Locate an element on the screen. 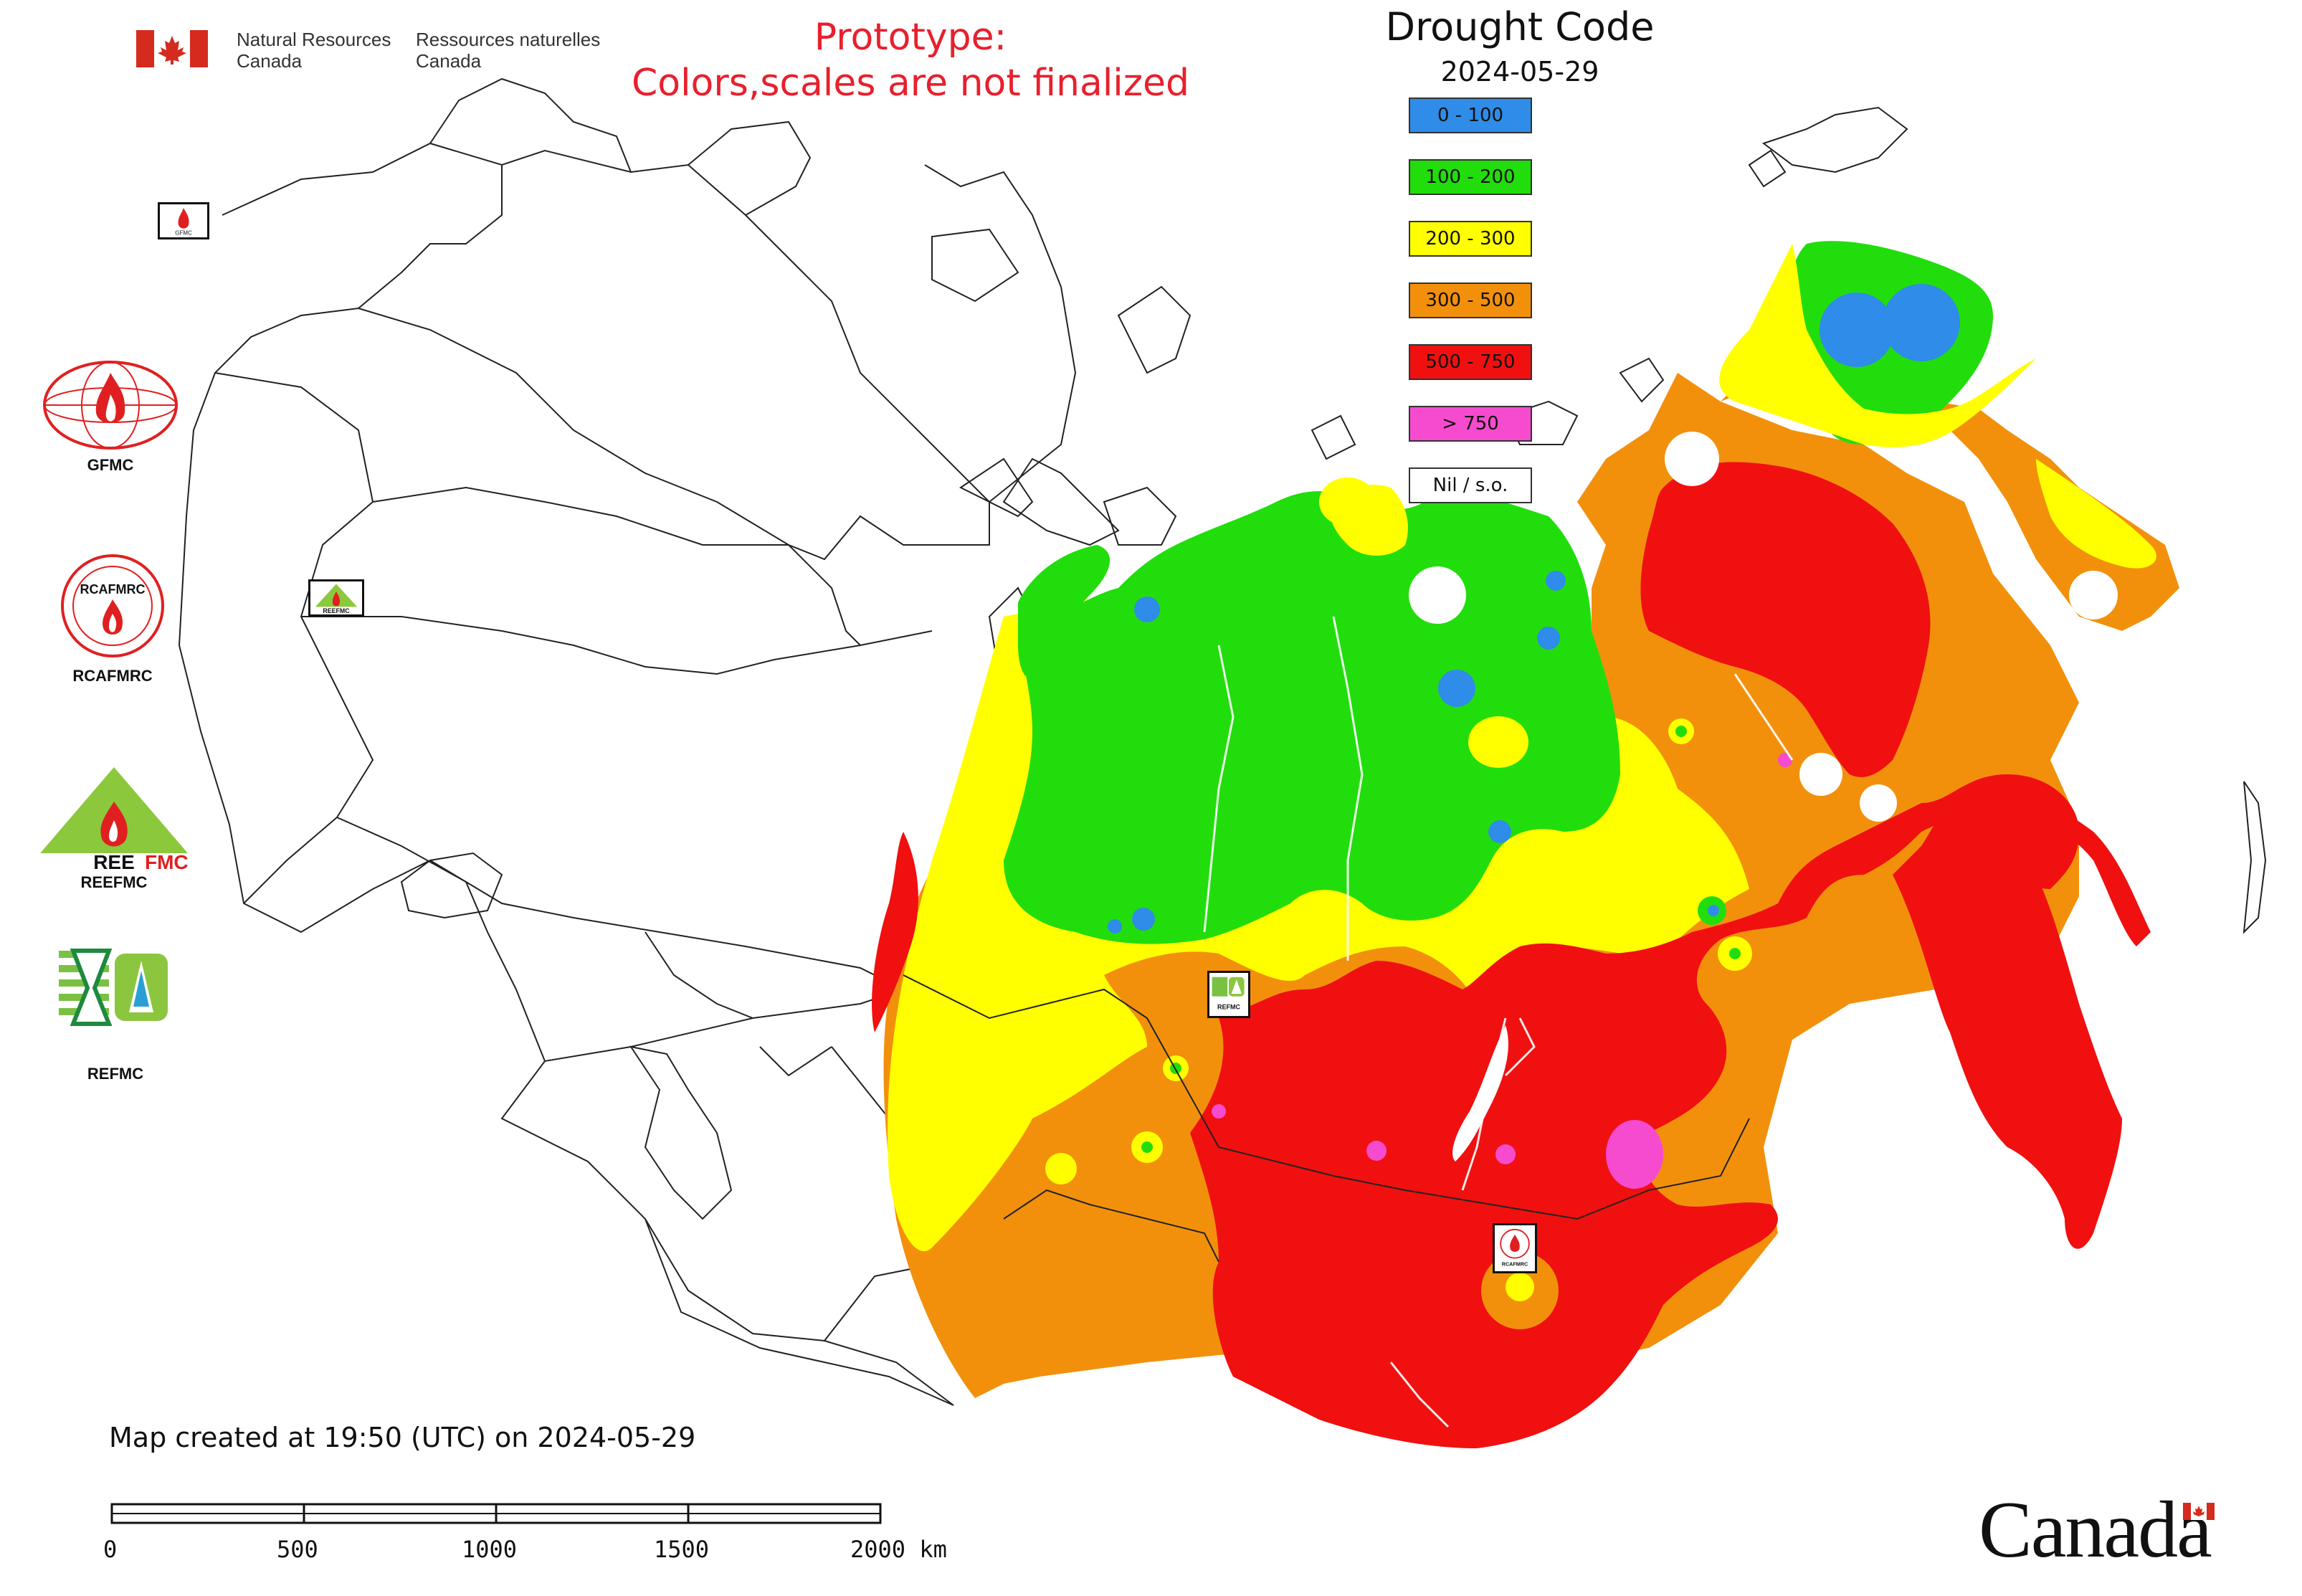 The width and height of the screenshot is (2302, 1596). gfmc-logo-icon is located at coordinates (111, 405).